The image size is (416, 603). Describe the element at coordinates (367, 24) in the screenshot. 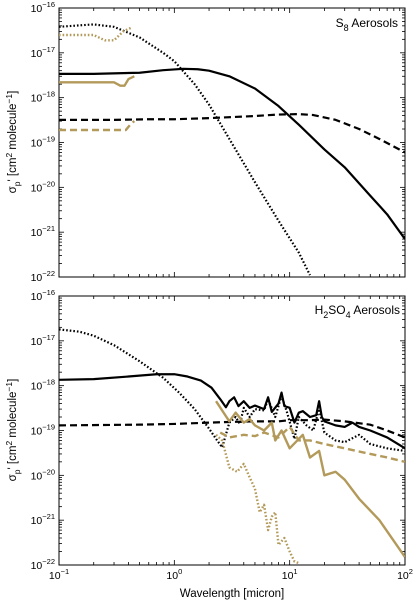

I see `panel-title: S8 Aerosols` at that location.